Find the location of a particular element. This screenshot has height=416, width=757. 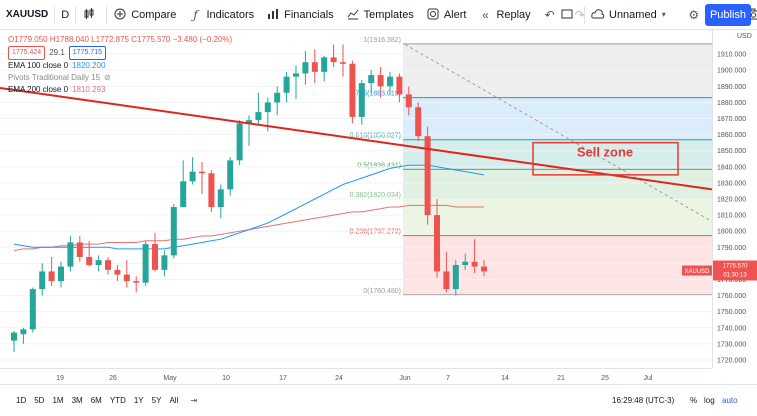

time-axis-svg: 19 26 May 10 17 24 Jun 7 14 21 25 Jul is located at coordinates (354, 378).